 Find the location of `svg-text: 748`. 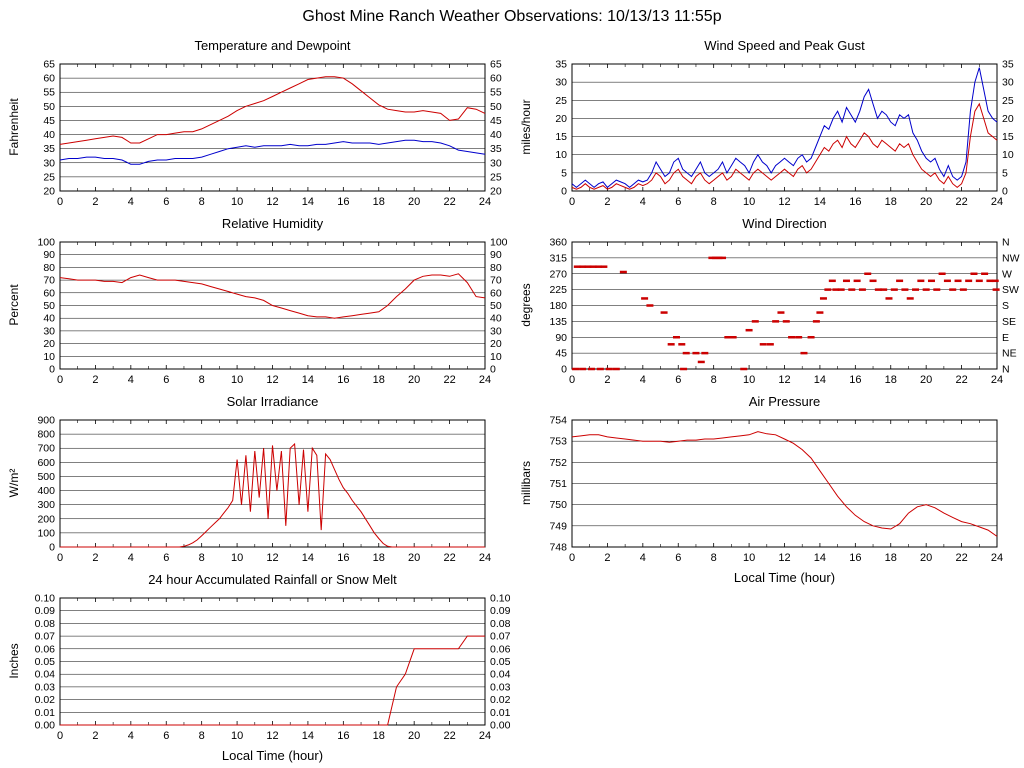

svg-text: 748 is located at coordinates (558, 548).